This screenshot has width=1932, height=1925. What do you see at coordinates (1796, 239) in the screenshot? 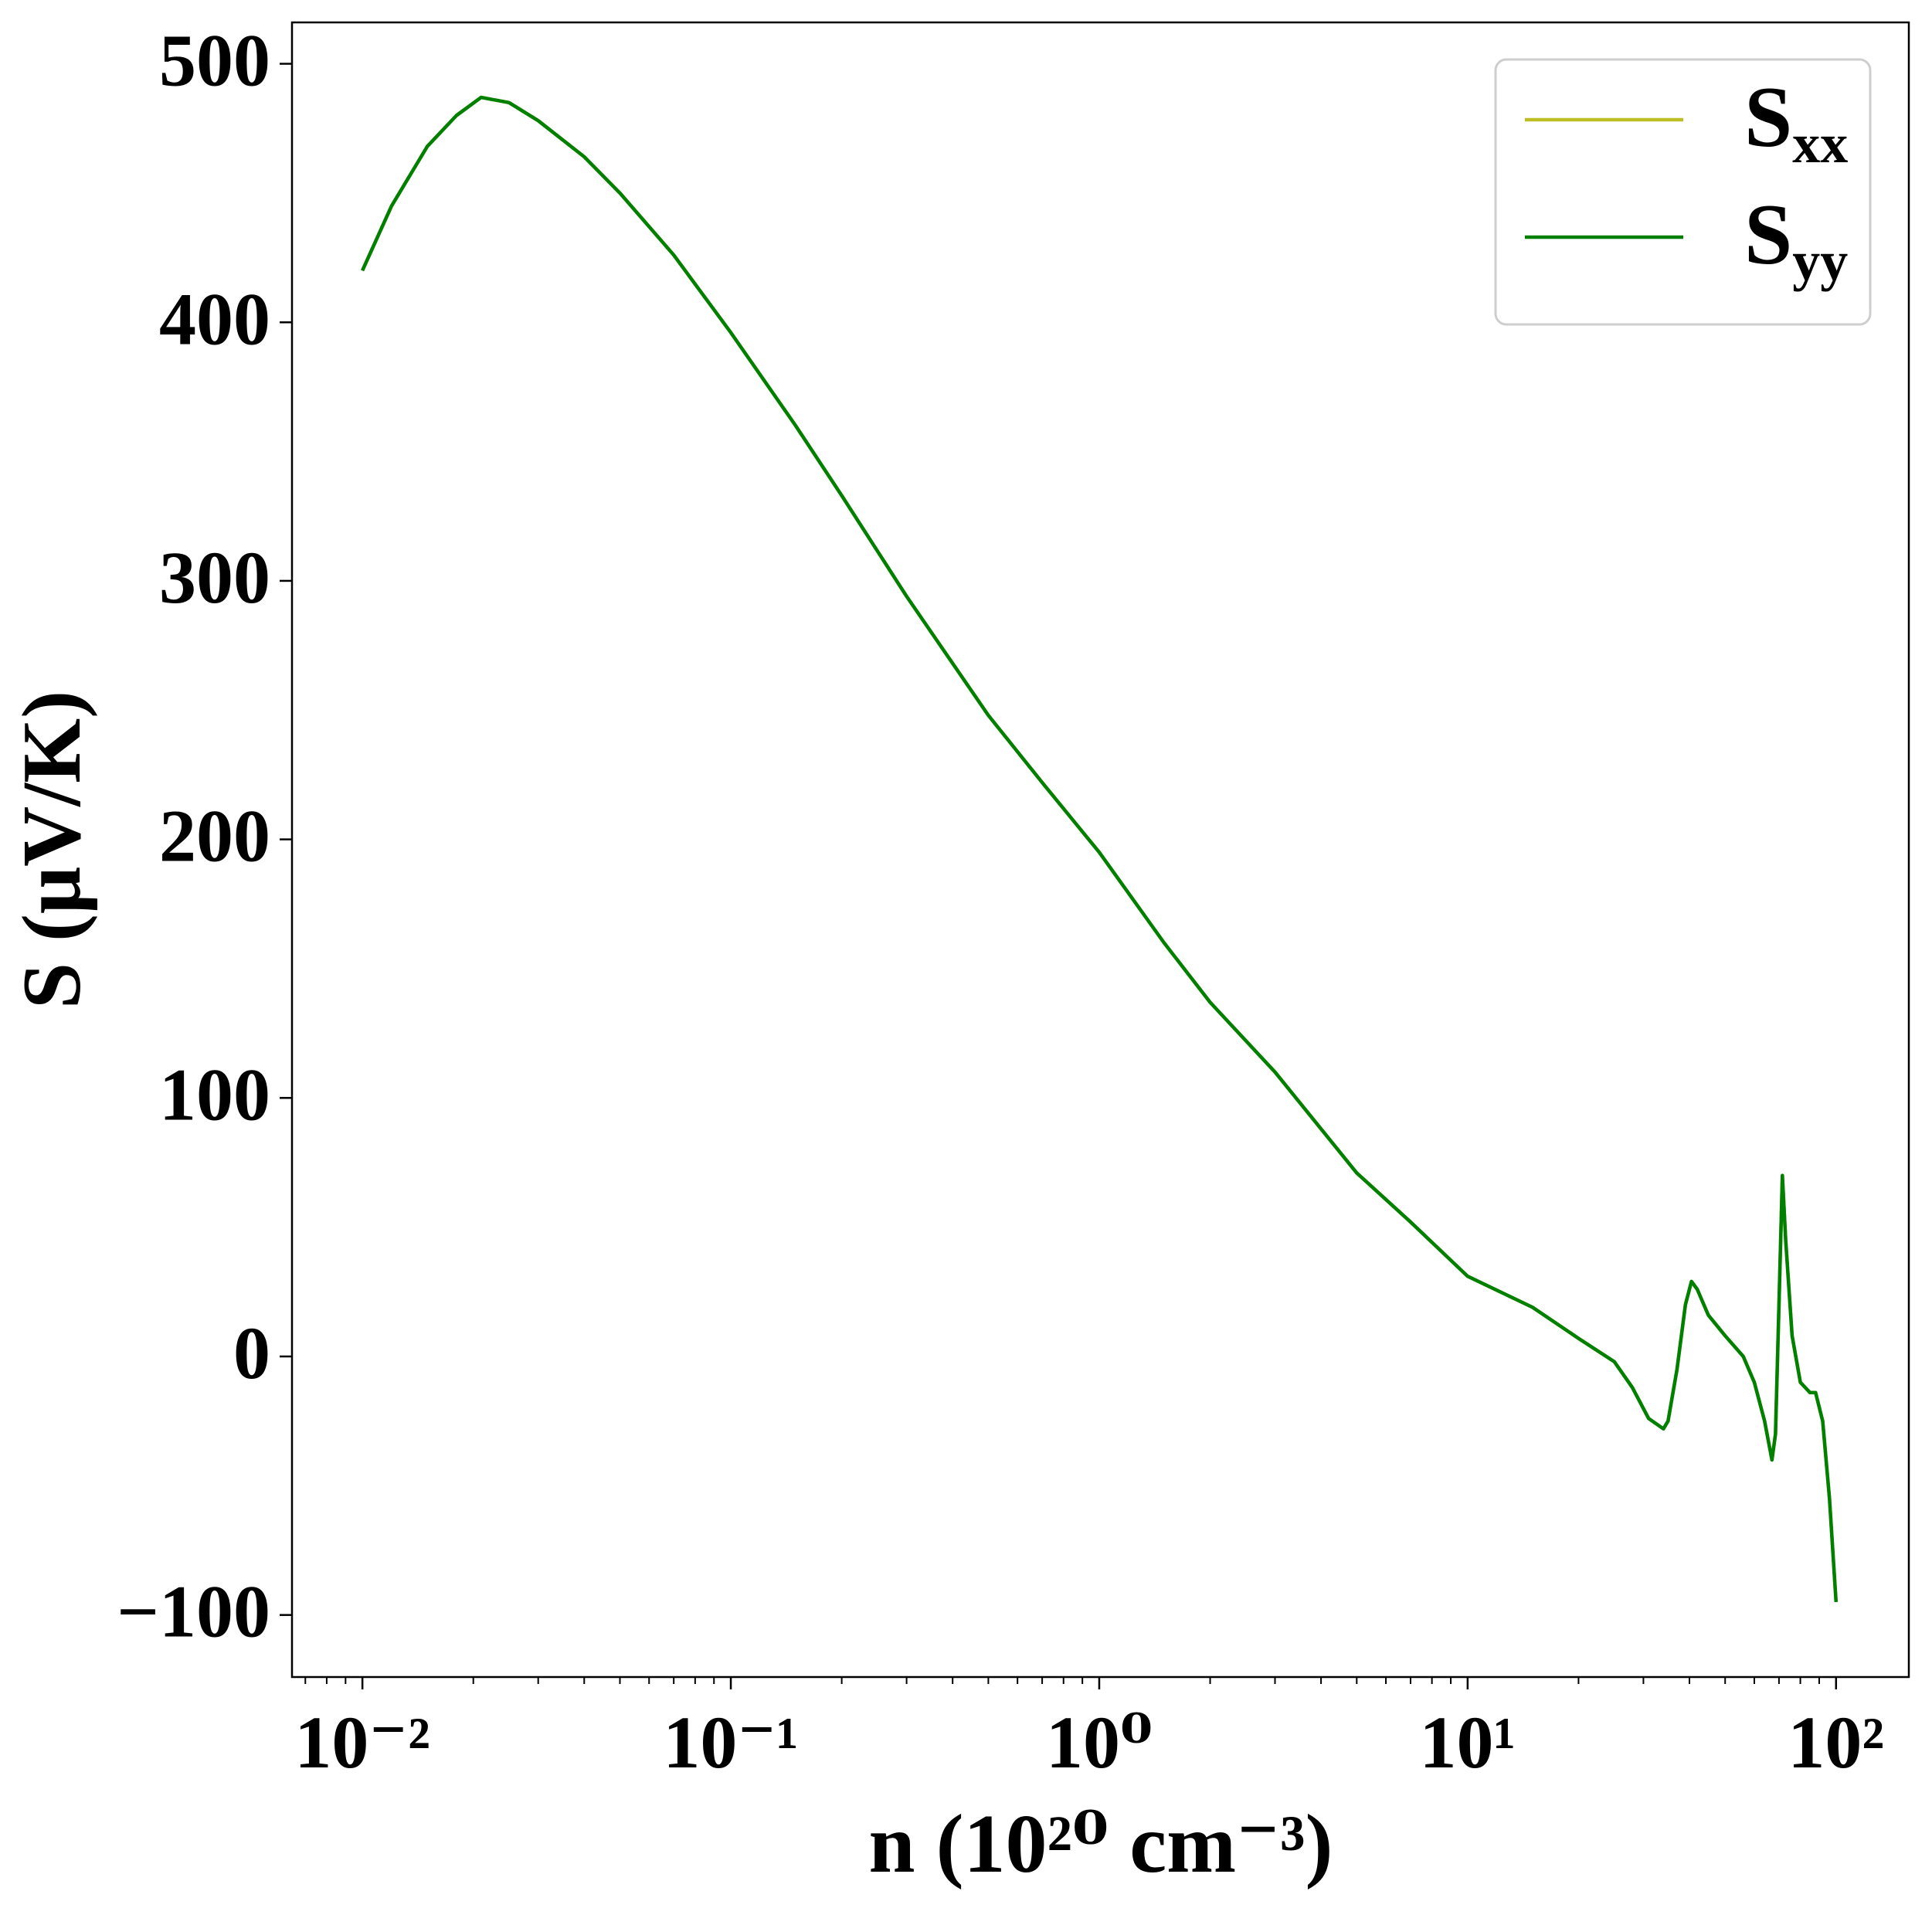
I see `legend-label: Syy` at bounding box center [1796, 239].